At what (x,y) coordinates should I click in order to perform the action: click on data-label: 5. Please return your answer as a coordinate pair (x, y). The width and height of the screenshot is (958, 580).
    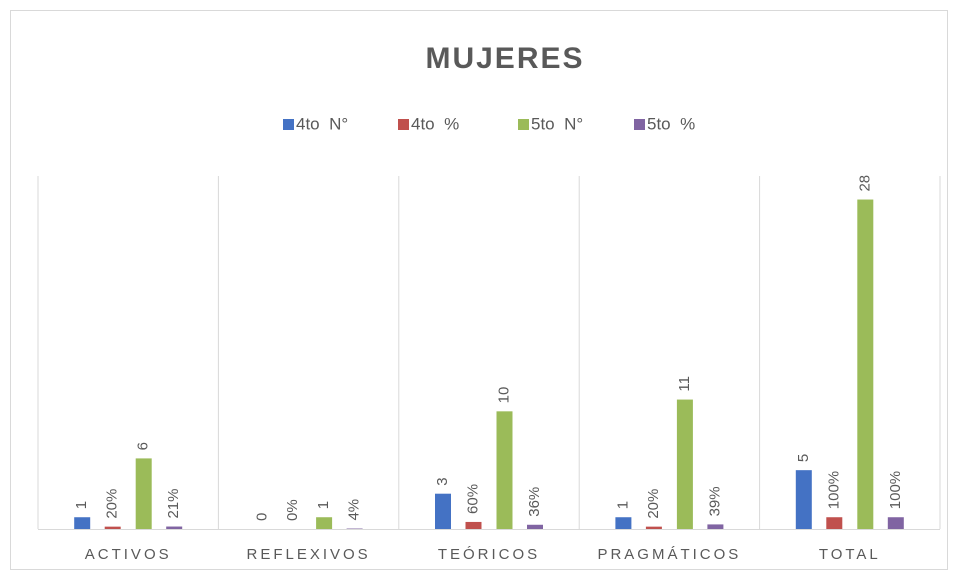
    Looking at the image, I should click on (803, 458).